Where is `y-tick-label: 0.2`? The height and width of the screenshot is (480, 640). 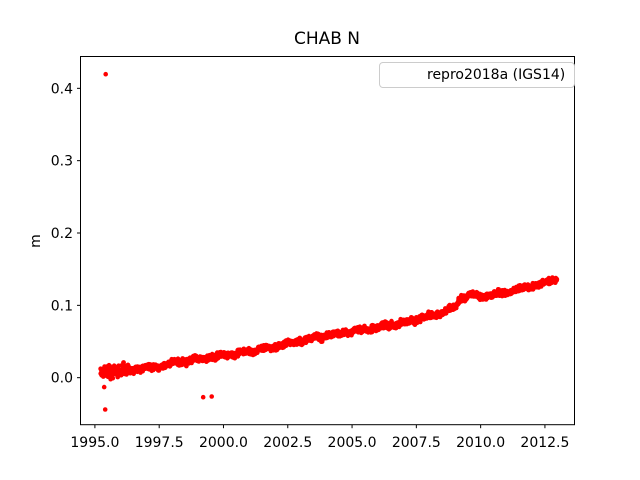
y-tick-label: 0.2 is located at coordinates (62, 234).